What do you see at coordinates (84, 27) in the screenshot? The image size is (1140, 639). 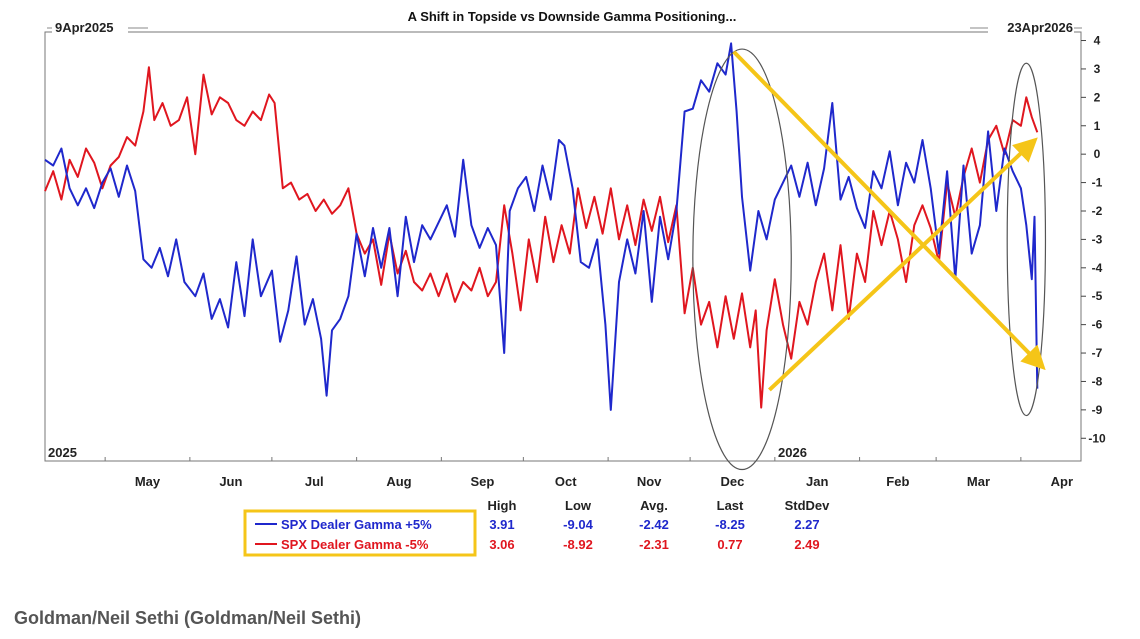 I see `start-date-label: 9Apr2025` at bounding box center [84, 27].